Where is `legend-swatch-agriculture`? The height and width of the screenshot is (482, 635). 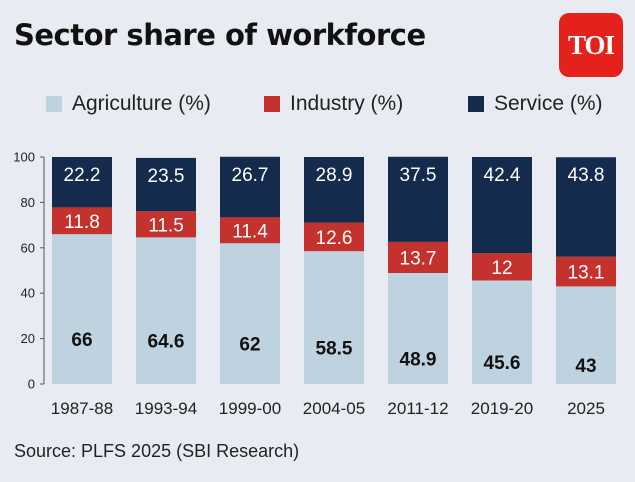
legend-swatch-agriculture is located at coordinates (54, 104).